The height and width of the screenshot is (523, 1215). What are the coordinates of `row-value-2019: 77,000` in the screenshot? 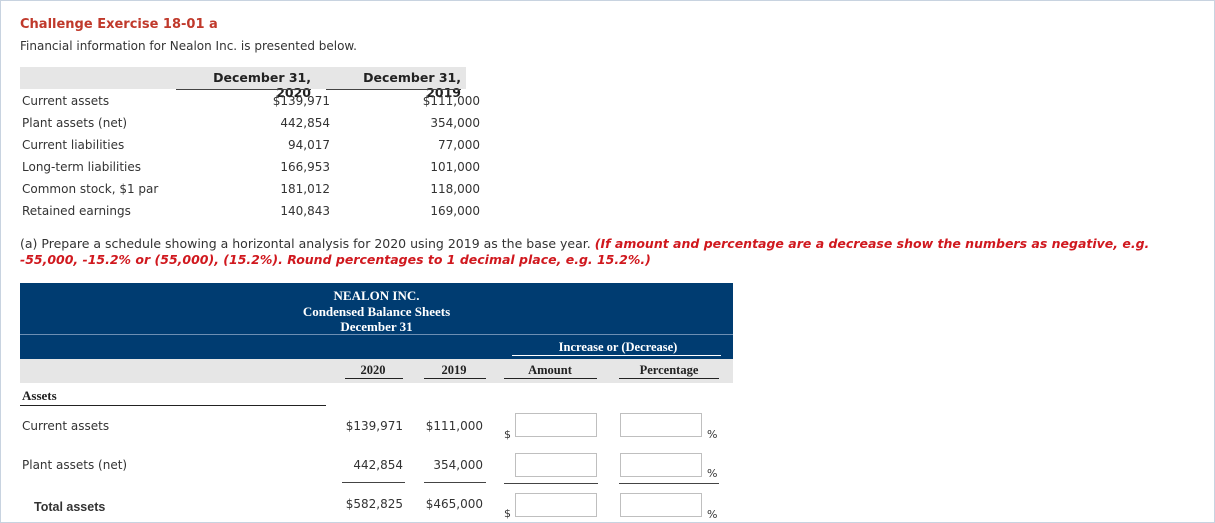 It's located at (459, 145).